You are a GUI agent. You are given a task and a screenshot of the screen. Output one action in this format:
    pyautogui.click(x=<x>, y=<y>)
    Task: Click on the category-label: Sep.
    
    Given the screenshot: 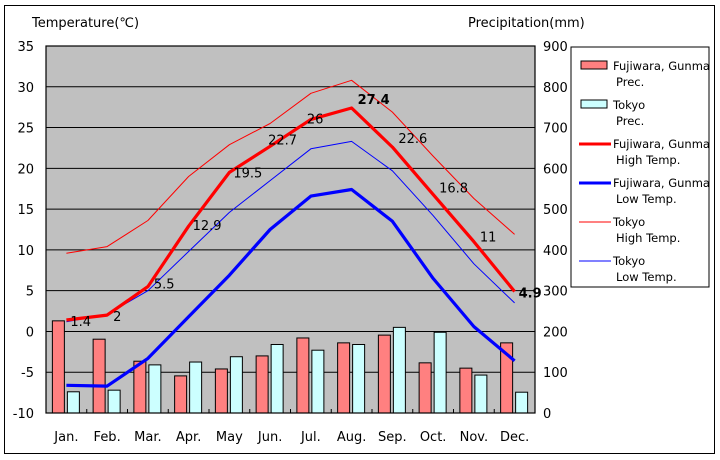 What is the action you would take?
    pyautogui.click(x=392, y=437)
    